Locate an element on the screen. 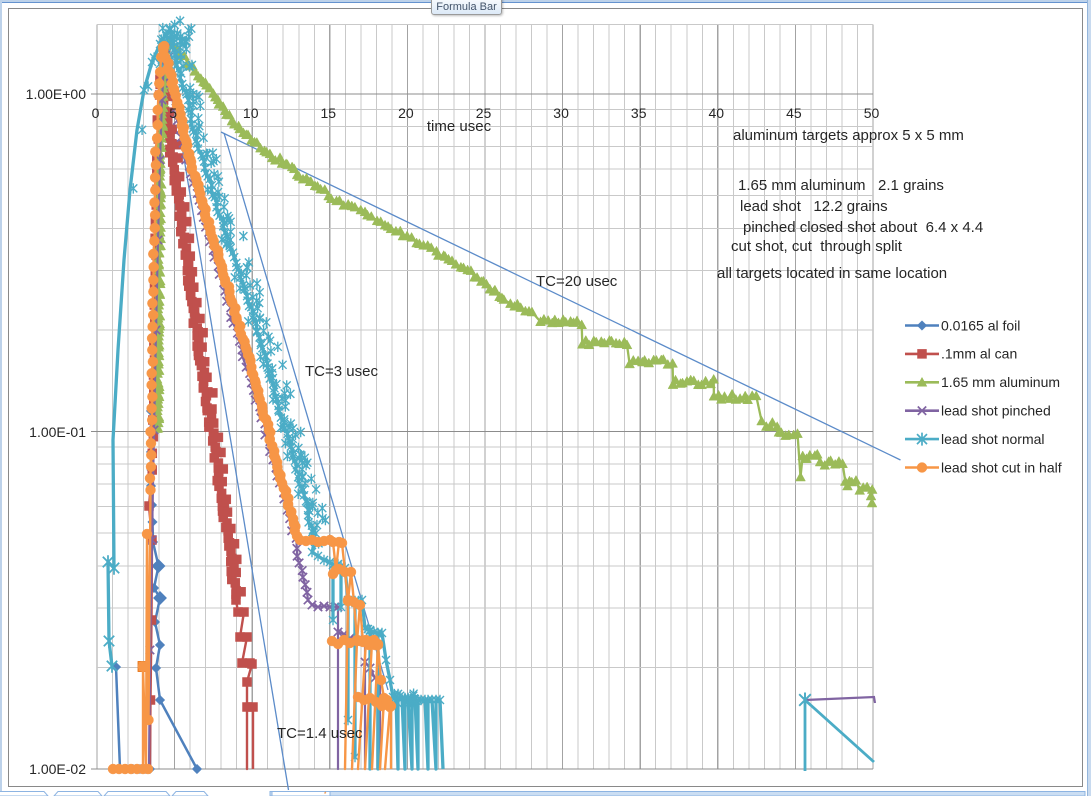 This screenshot has width=1091, height=796. svg-text: 50 is located at coordinates (872, 113).